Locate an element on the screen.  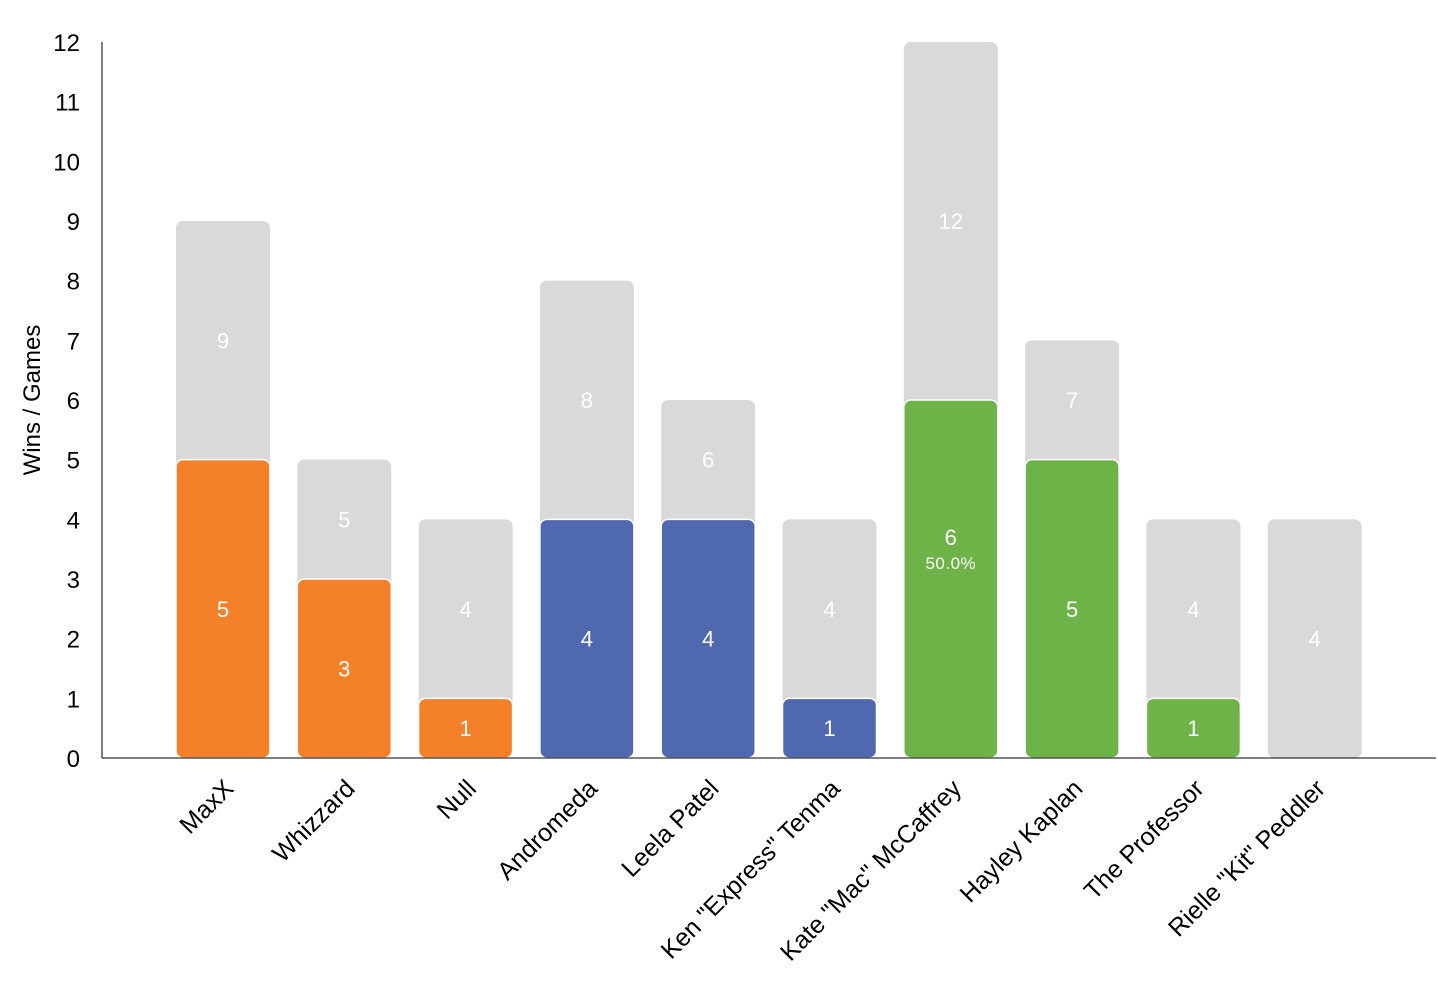
x-tick-label-hayley-kaplan: Hayley Kaplan is located at coordinates (1022, 841).